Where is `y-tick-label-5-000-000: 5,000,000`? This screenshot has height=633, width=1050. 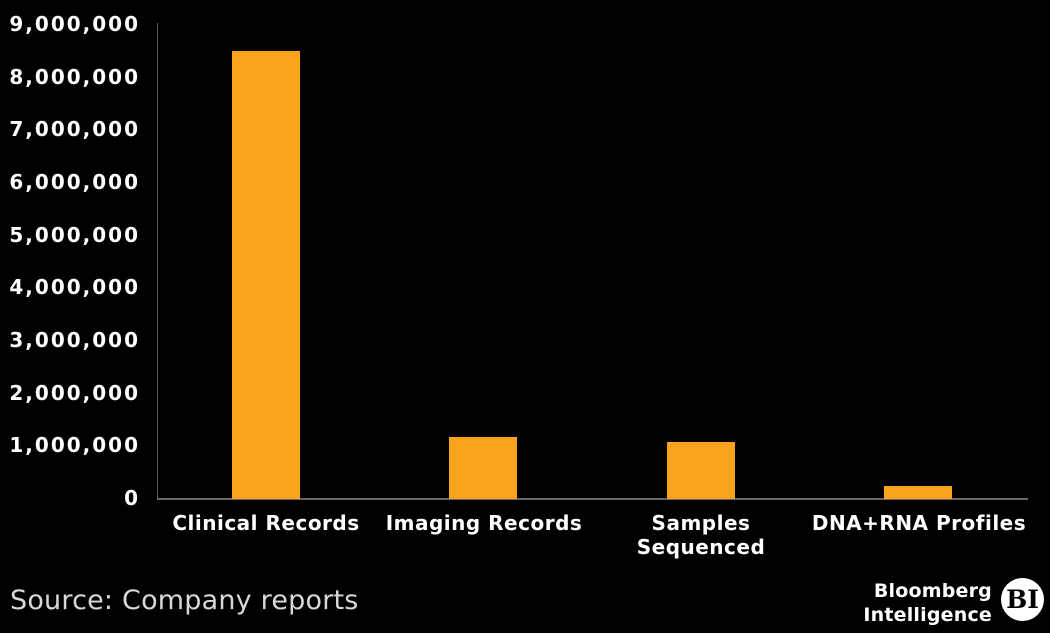
y-tick-label-5-000-000: 5,000,000 is located at coordinates (74, 234).